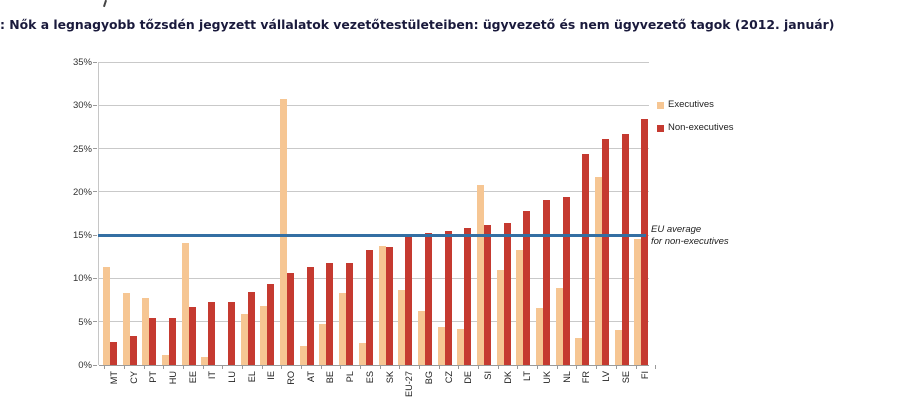 The width and height of the screenshot is (900, 418). I want to click on bar-executives-IE, so click(264, 335).